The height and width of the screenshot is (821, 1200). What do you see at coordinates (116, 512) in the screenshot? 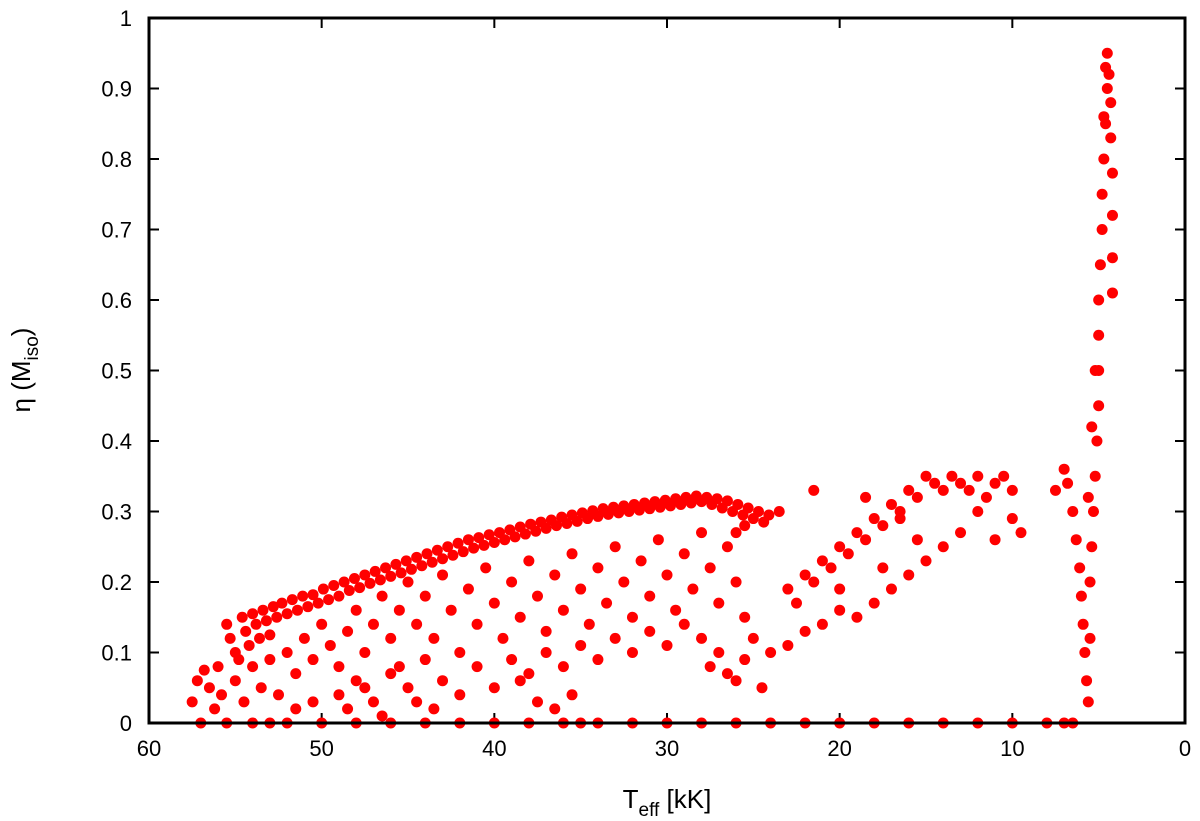
I see `y-tick-label: 0.3` at bounding box center [116, 512].